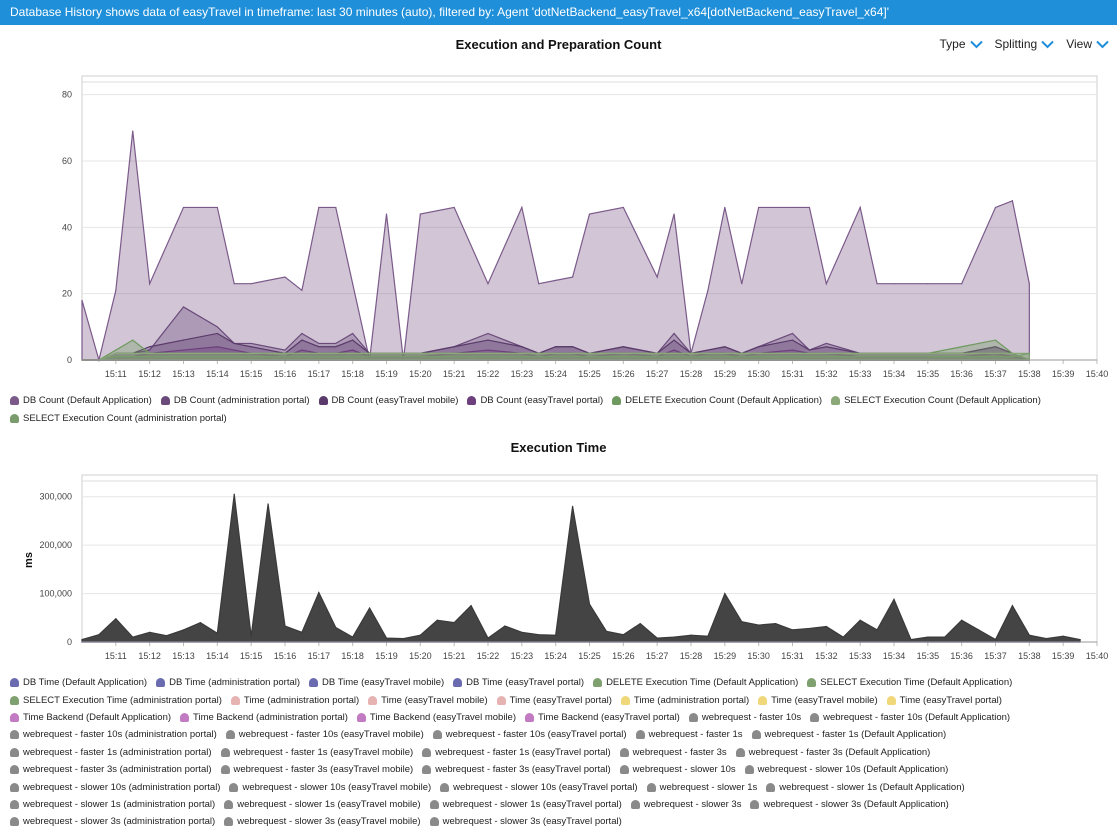 The height and width of the screenshot is (836, 1117). Describe the element at coordinates (701, 787) in the screenshot. I see `legend-item: webrequest - slower 1s` at that location.